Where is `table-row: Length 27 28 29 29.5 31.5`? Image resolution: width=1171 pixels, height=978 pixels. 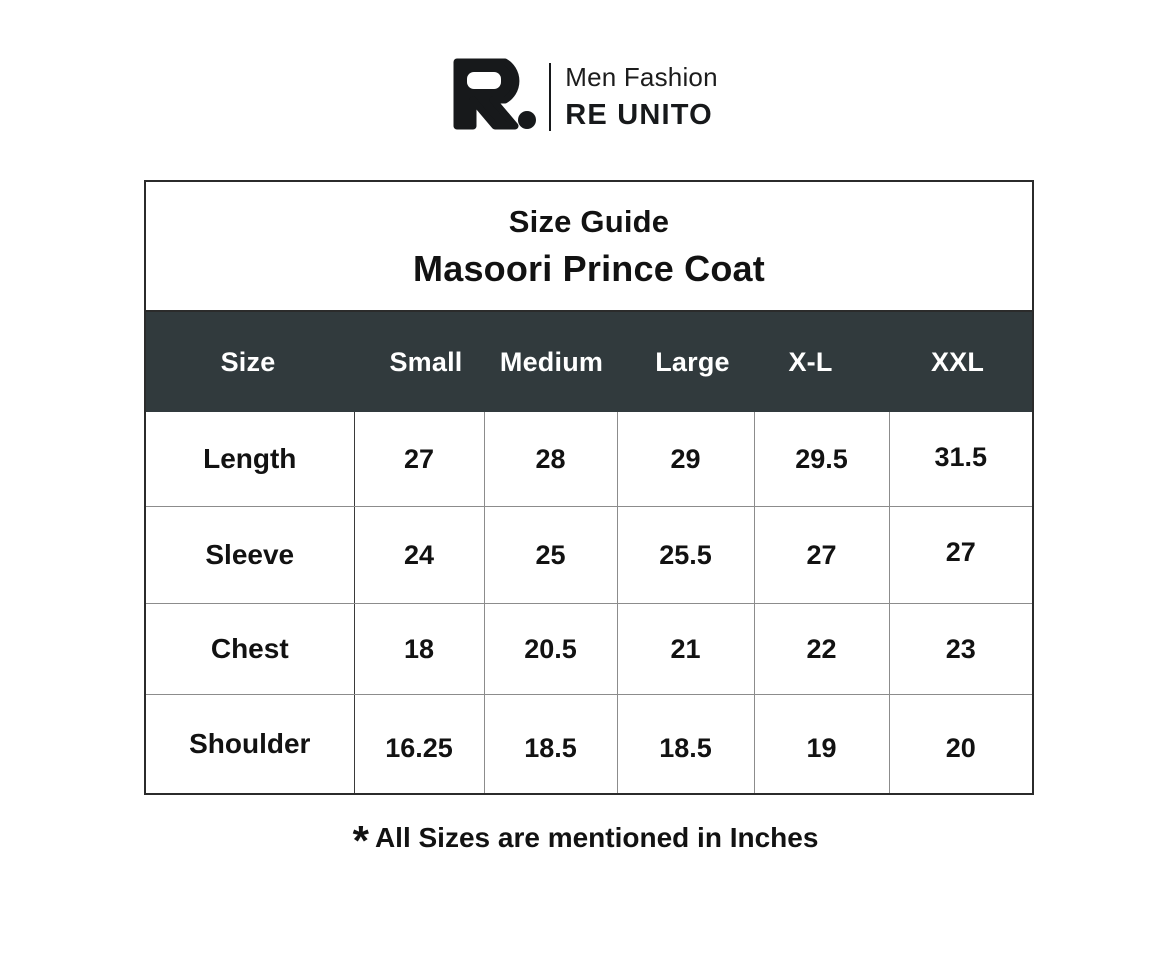
table-row: Length 27 28 29 29.5 31.5 is located at coordinates (589, 459).